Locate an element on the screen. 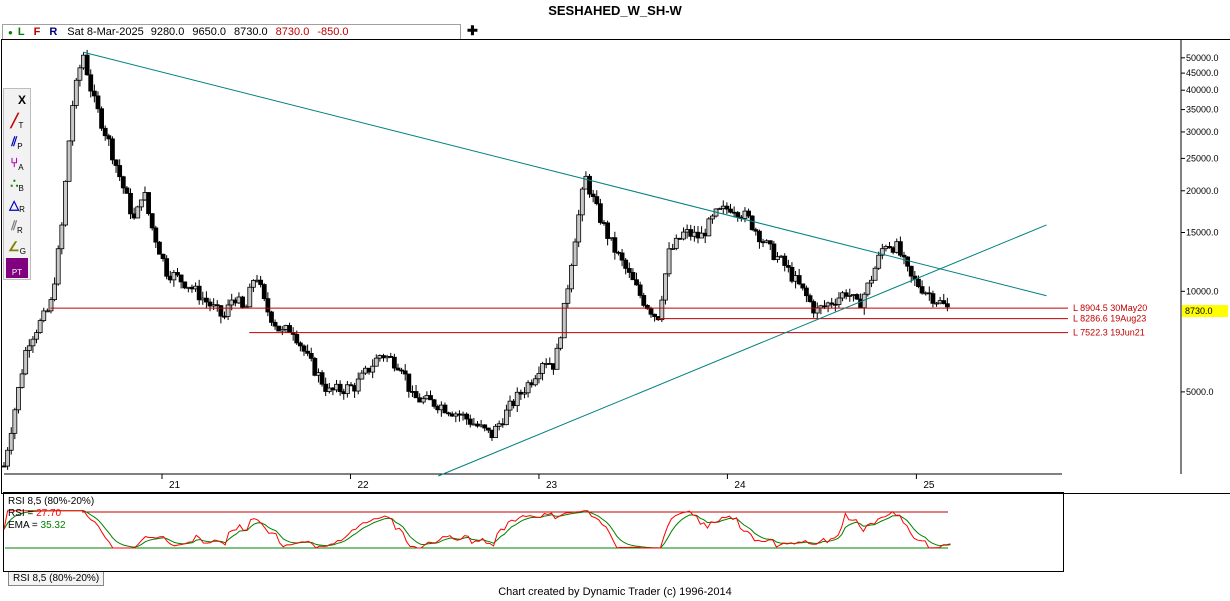 The image size is (1230, 601). gann-tool-icon: ∠G is located at coordinates (17, 247).